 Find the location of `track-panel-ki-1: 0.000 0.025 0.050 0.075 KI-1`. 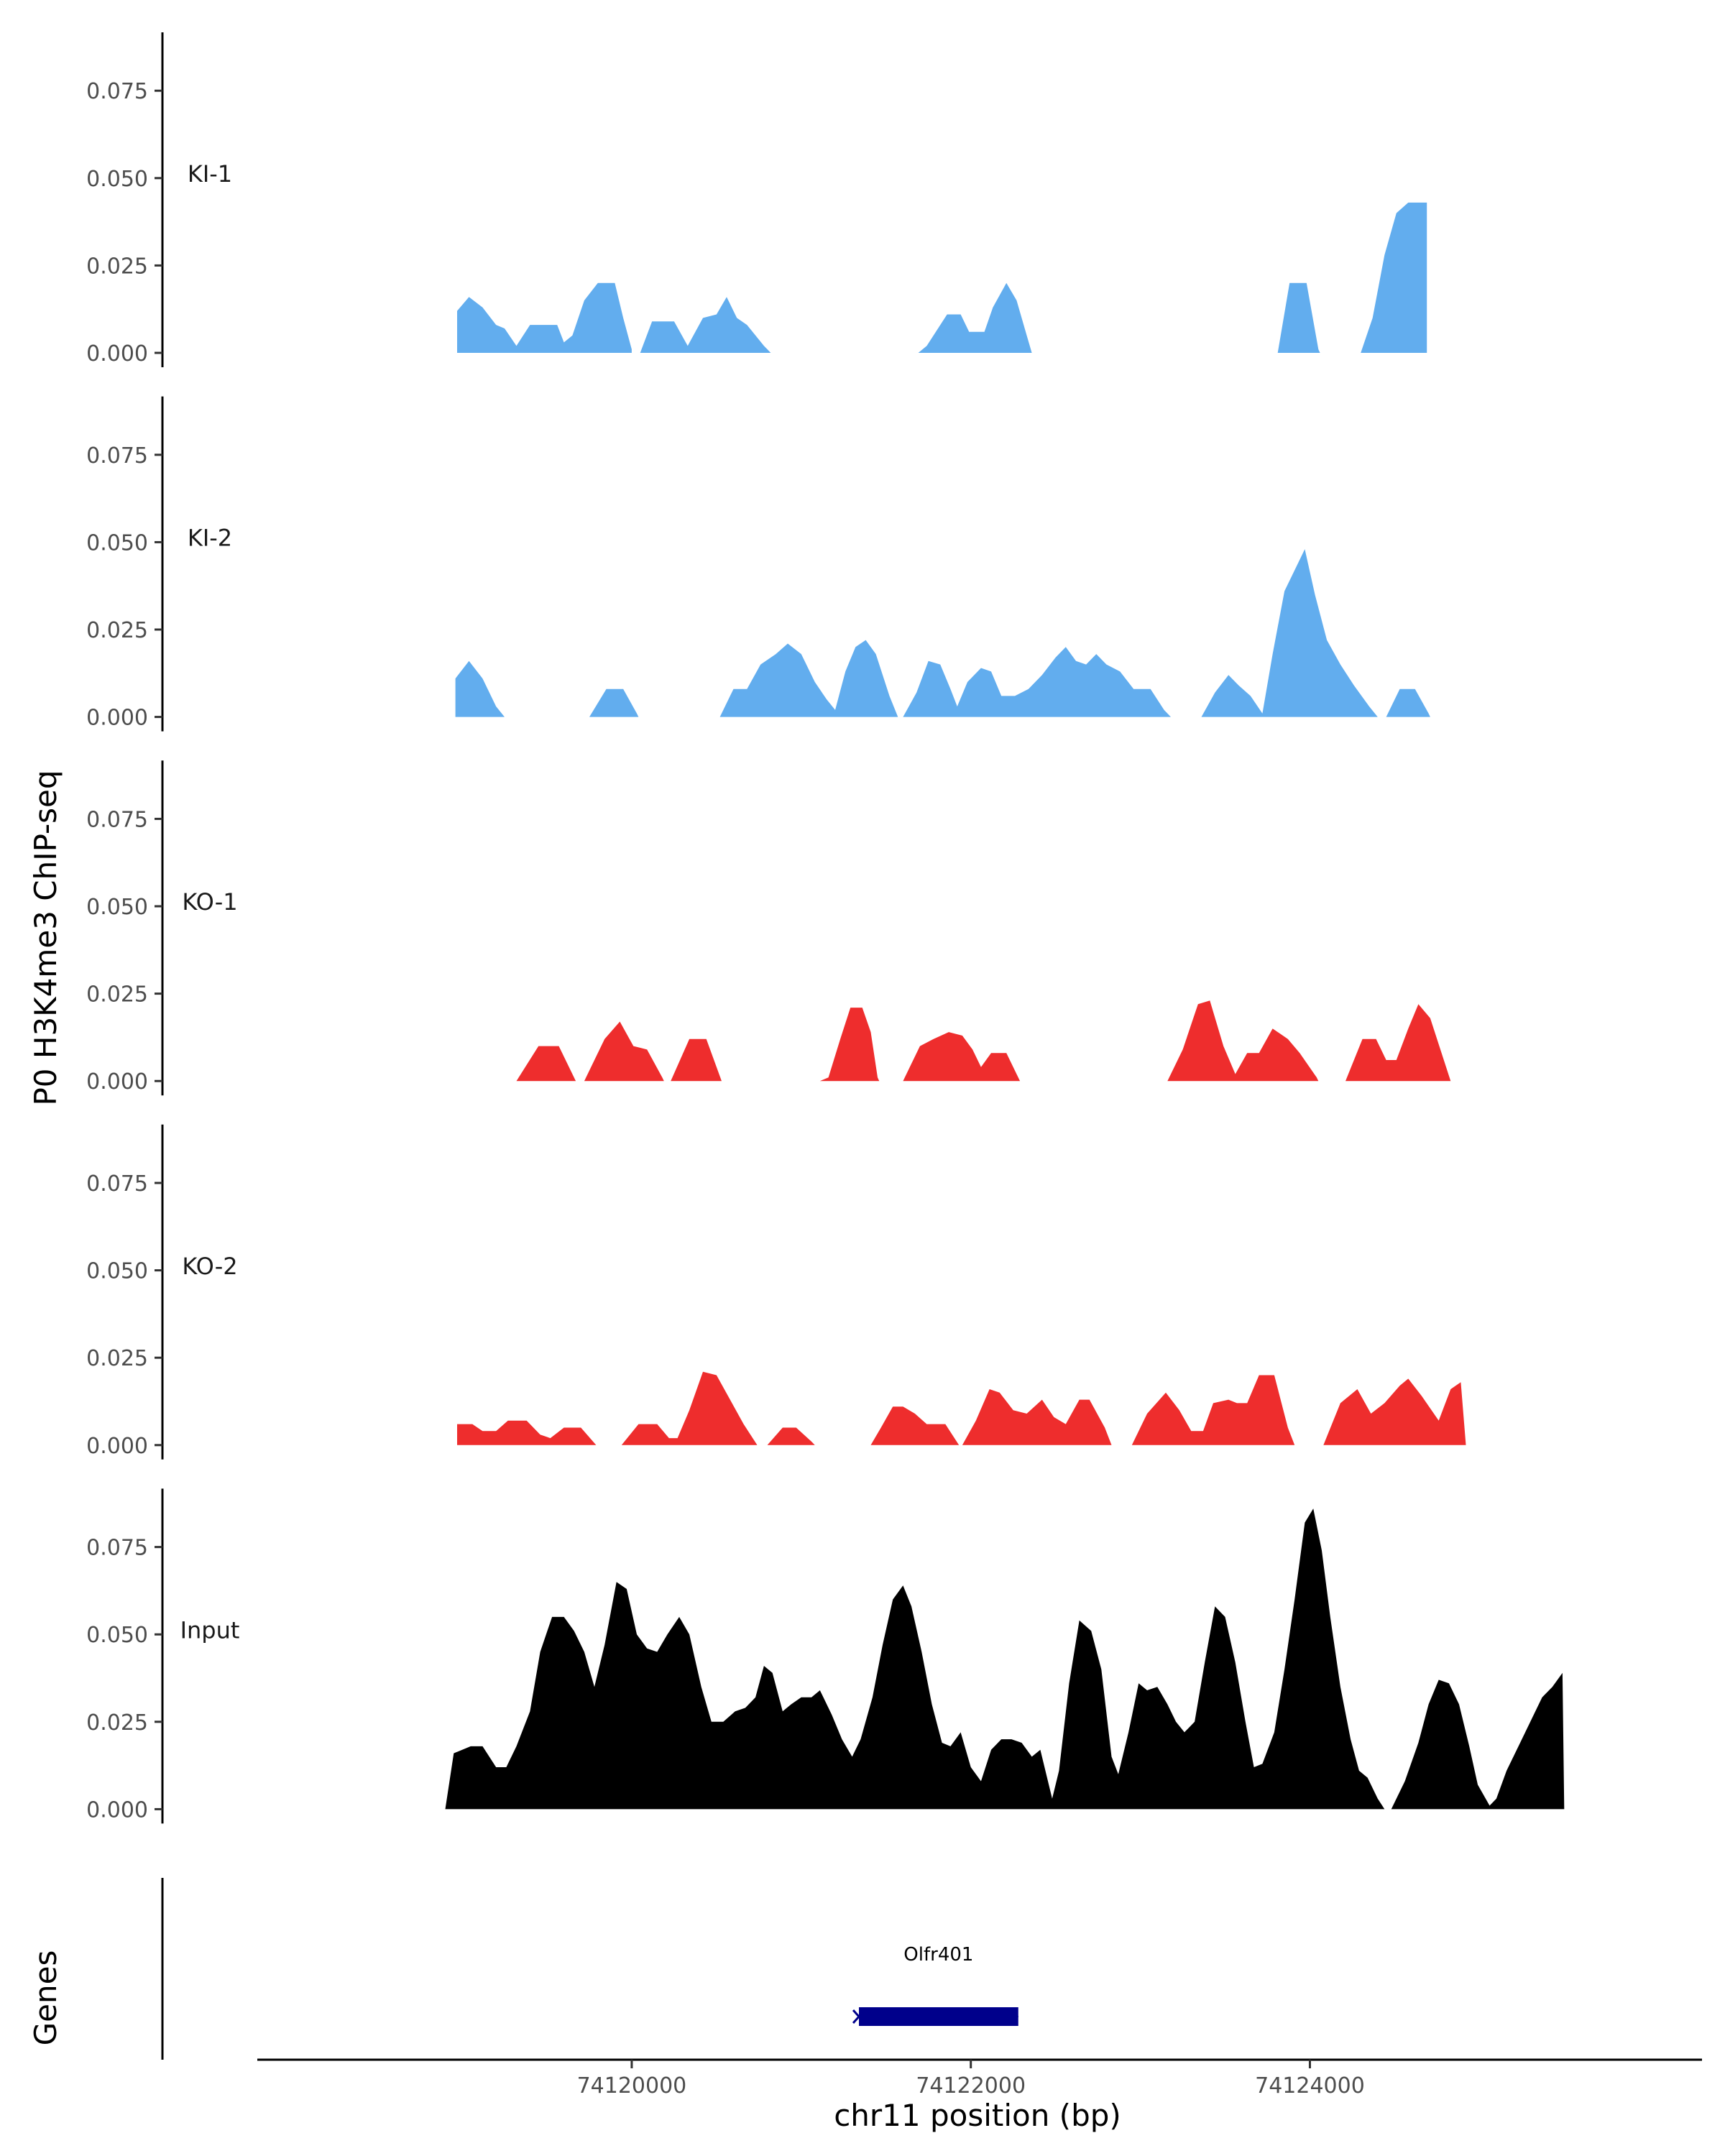

track-panel-ki-1: 0.000 0.025 0.050 0.075 KI-1 is located at coordinates (756, 199).